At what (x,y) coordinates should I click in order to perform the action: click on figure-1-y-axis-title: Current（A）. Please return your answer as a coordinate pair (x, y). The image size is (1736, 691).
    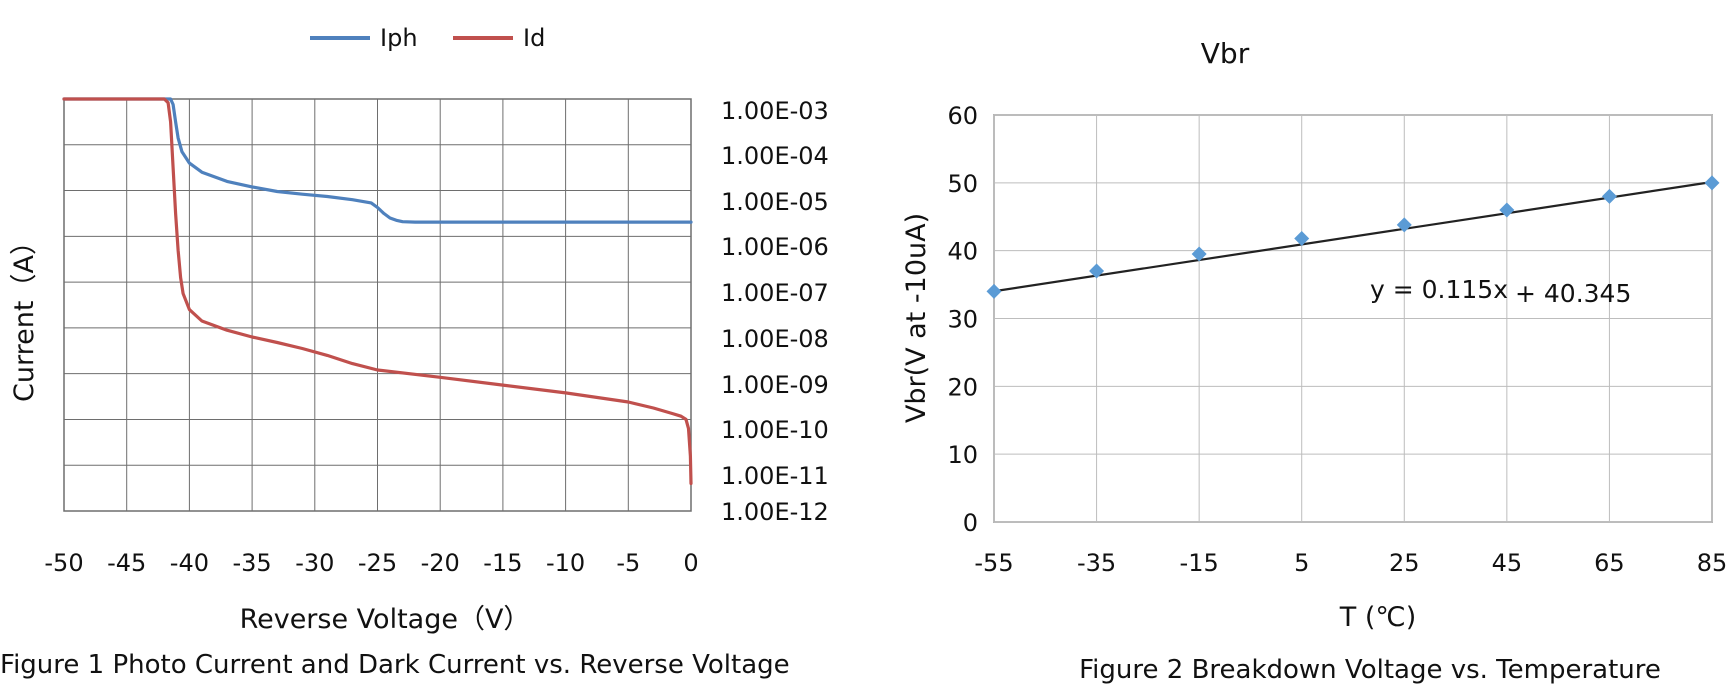
    Looking at the image, I should click on (24, 315).